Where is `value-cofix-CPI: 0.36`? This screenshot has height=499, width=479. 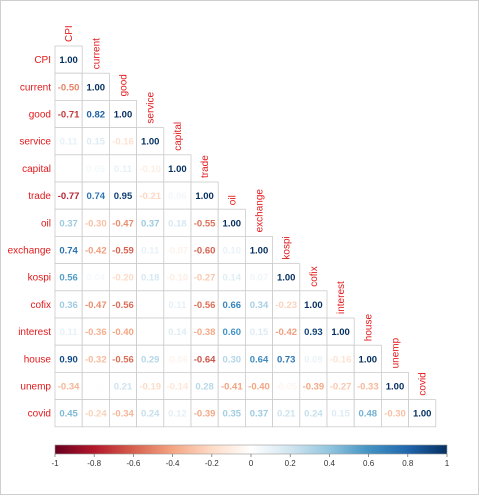 value-cofix-CPI: 0.36 is located at coordinates (68, 305).